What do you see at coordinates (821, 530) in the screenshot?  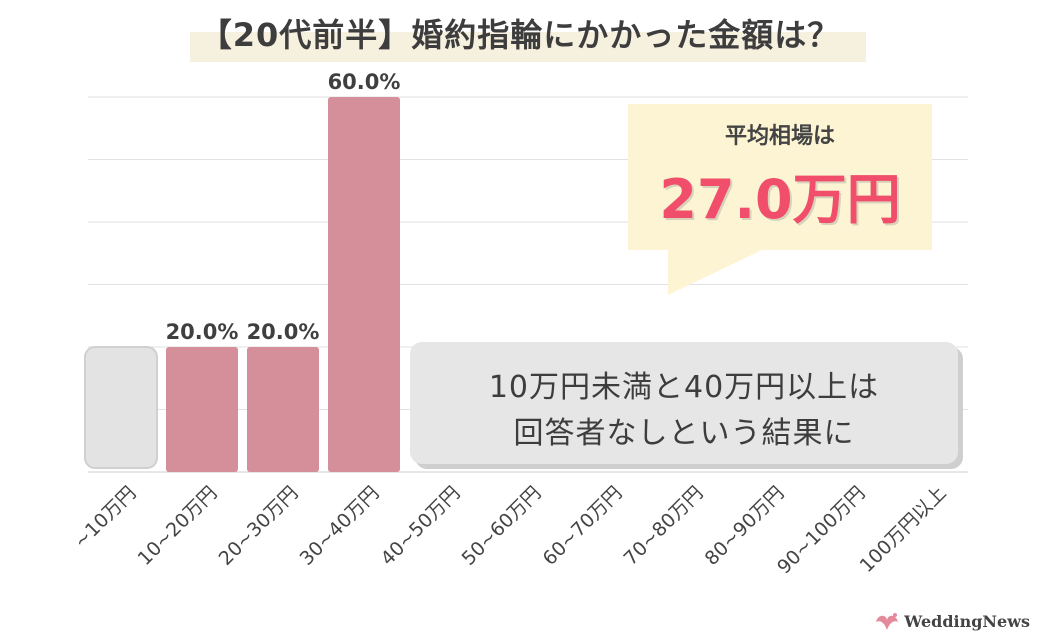 I see `tick-label-9: 90~100万円` at bounding box center [821, 530].